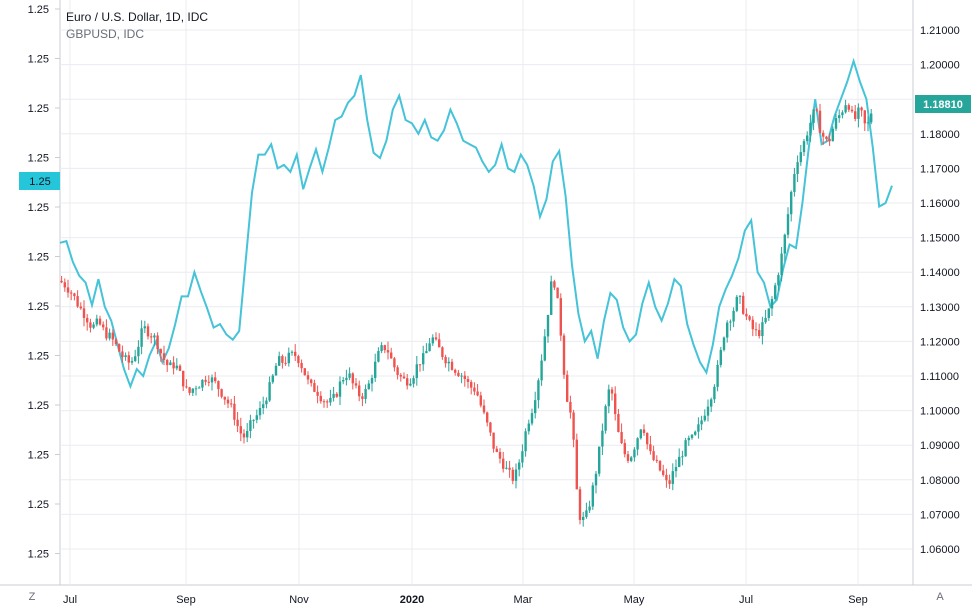 The width and height of the screenshot is (972, 616). I want to click on right-tick-label: 1.16000, so click(940, 204).